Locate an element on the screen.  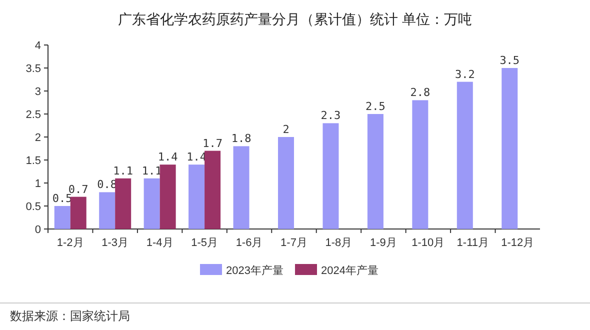
y-tick-label: 0.5 is located at coordinates (33, 206).